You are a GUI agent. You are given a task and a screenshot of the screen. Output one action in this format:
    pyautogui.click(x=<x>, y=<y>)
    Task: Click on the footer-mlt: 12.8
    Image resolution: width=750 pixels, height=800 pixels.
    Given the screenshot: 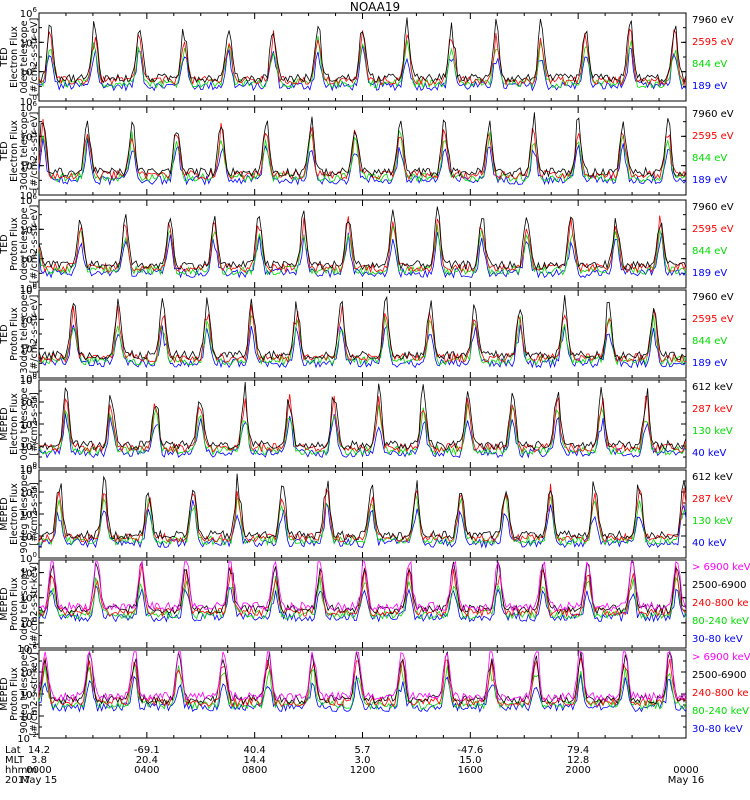 What is the action you would take?
    pyautogui.click(x=578, y=760)
    